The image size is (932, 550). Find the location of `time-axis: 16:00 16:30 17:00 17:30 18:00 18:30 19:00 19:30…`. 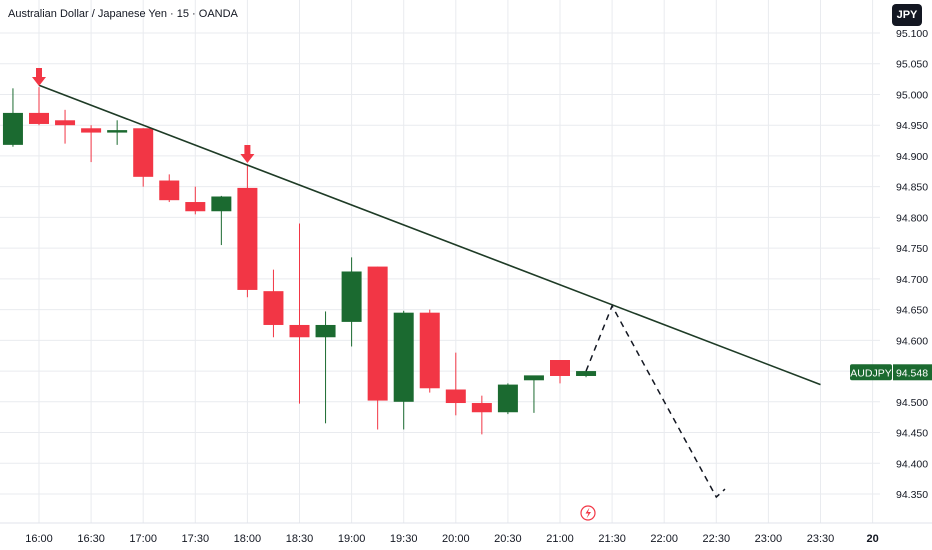

time-axis: 16:00 16:30 17:00 17:30 18:00 18:30 19:00 19:30… is located at coordinates (451, 539).